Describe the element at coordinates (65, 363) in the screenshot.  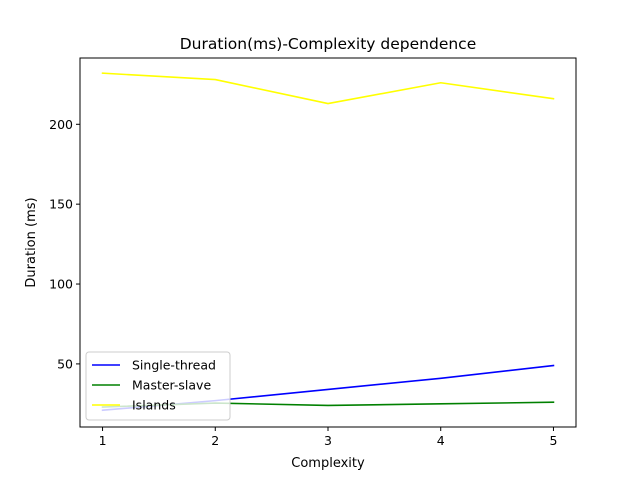
I see `y-tick-label: 50` at that location.